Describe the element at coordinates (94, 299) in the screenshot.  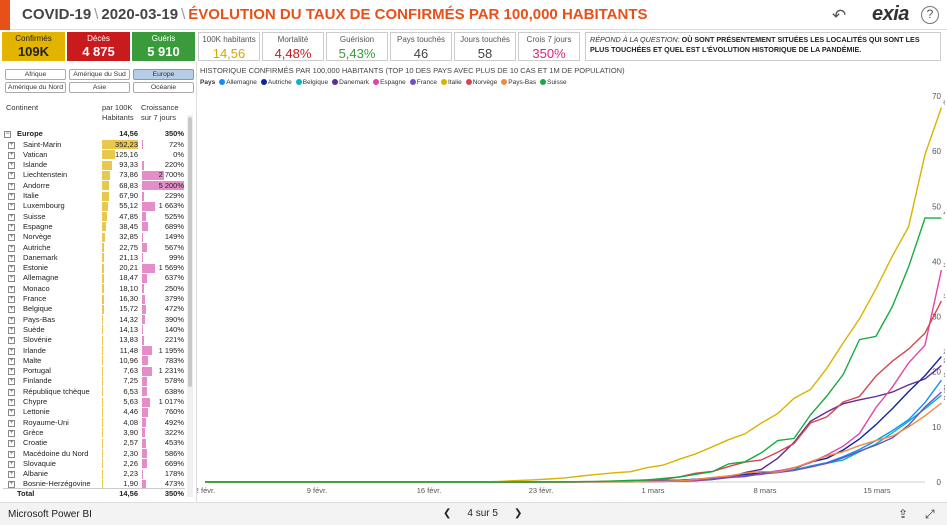
I see `table-row: + France 16,30 379%` at that location.